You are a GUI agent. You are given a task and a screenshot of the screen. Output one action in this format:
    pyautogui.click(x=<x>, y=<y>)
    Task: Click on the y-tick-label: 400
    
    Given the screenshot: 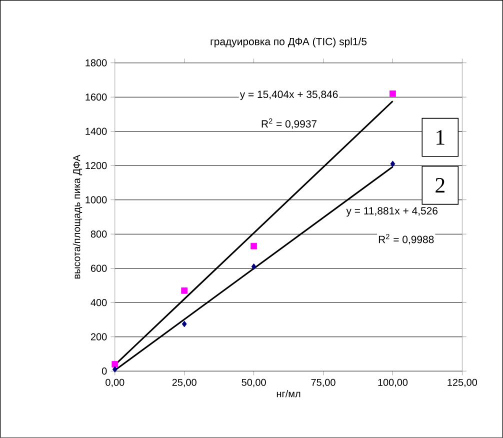 What is the action you would take?
    pyautogui.click(x=98, y=302)
    